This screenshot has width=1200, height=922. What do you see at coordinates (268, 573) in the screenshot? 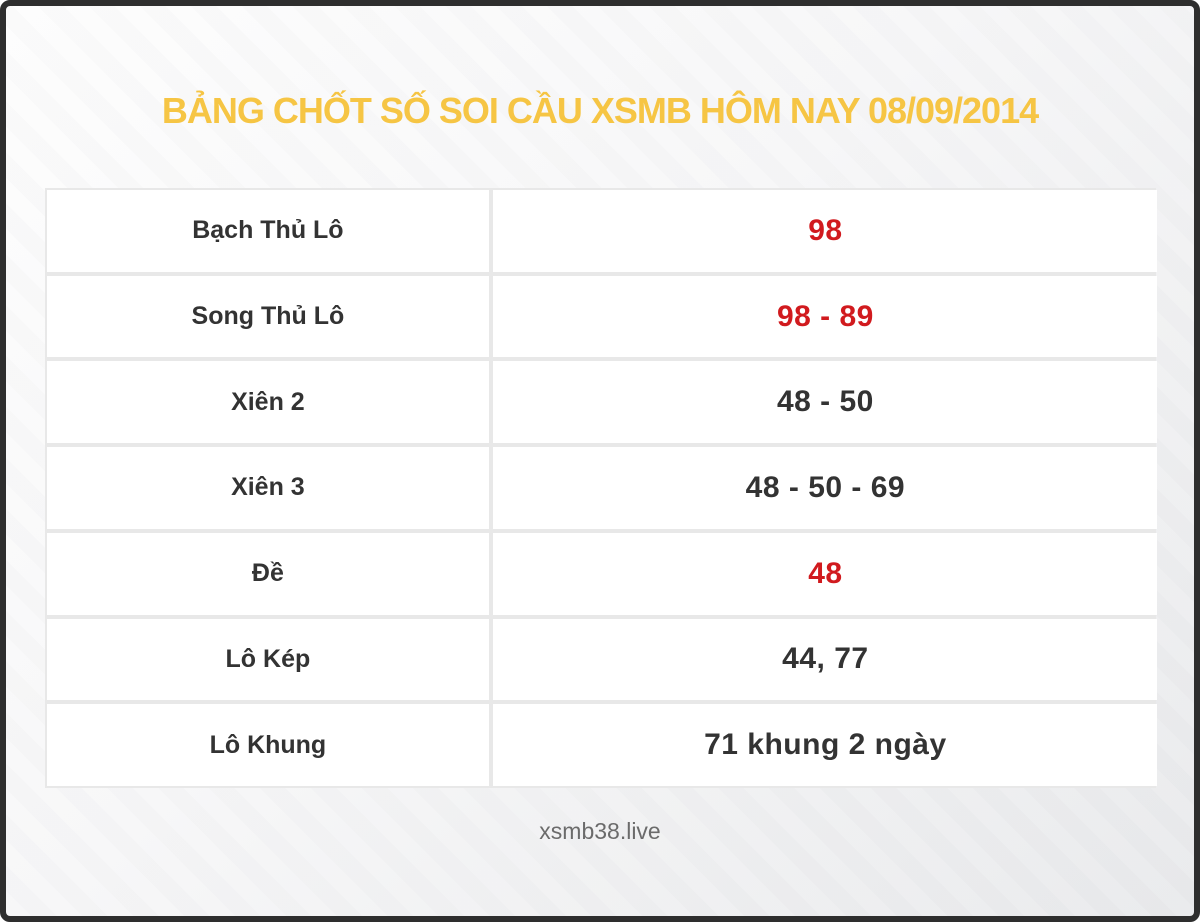
I see `row-label-de: Đề` at bounding box center [268, 573].